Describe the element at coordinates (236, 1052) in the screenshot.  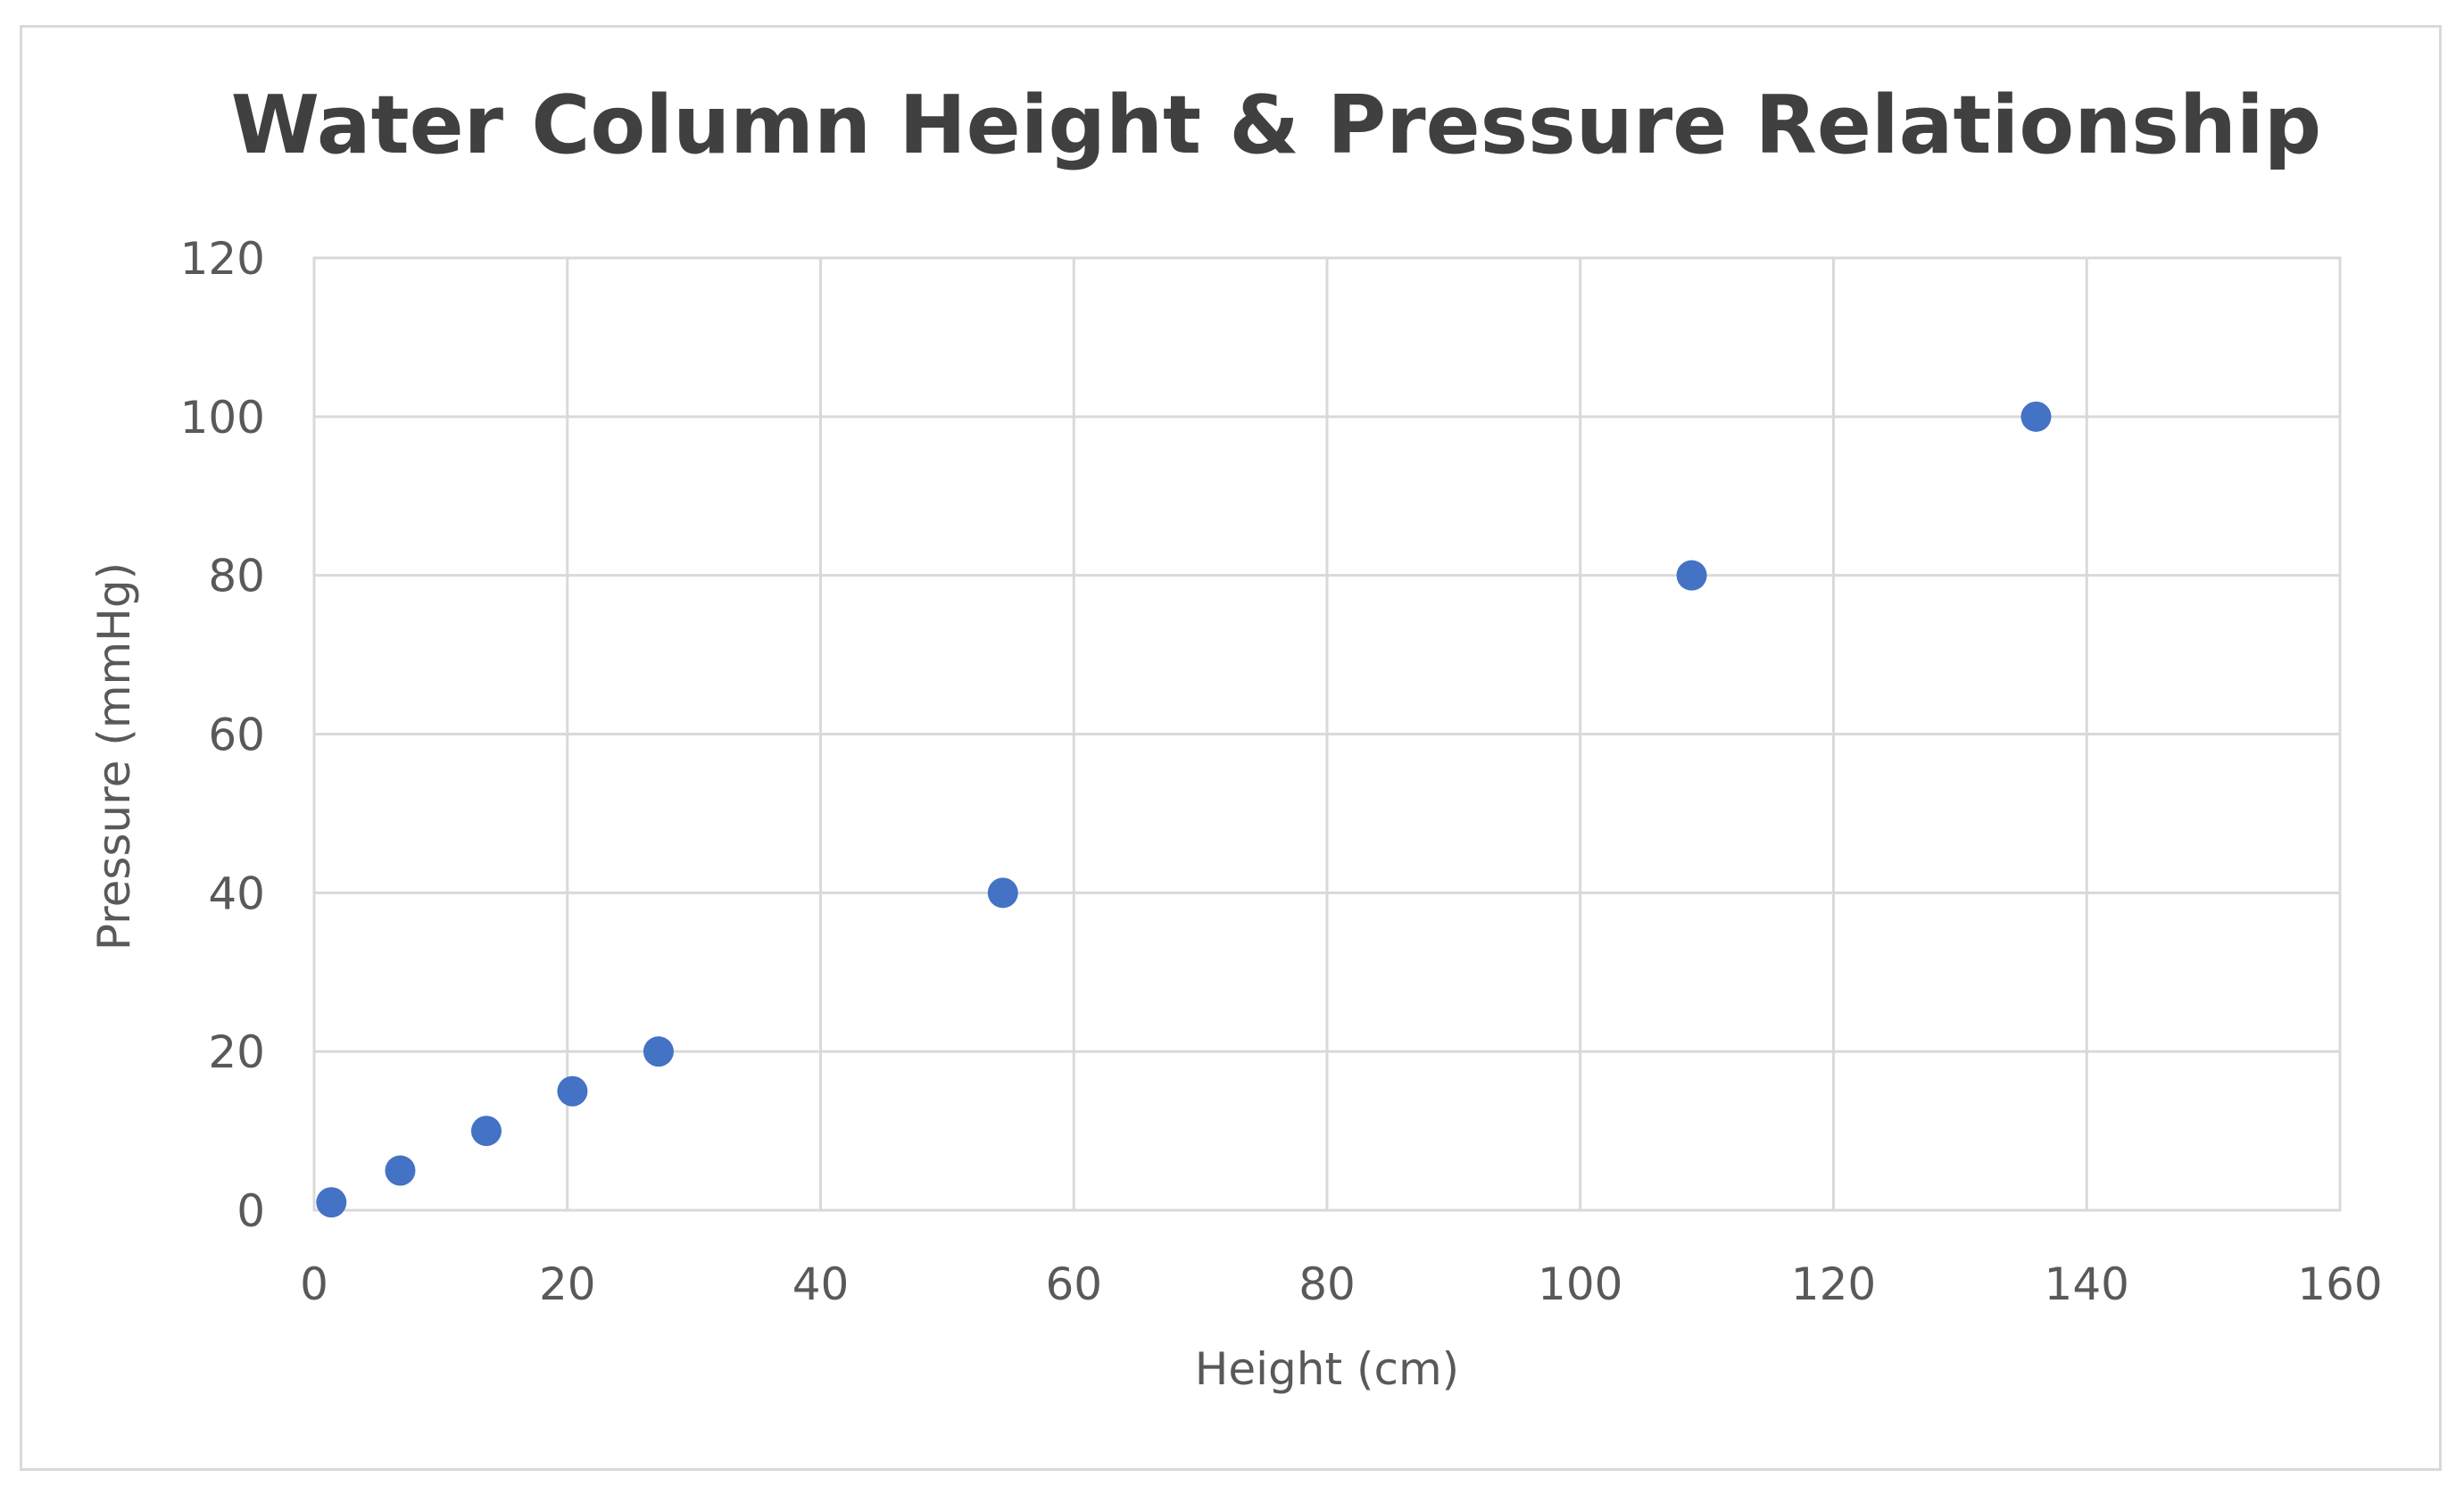
I see `y-tick-label: 20` at that location.